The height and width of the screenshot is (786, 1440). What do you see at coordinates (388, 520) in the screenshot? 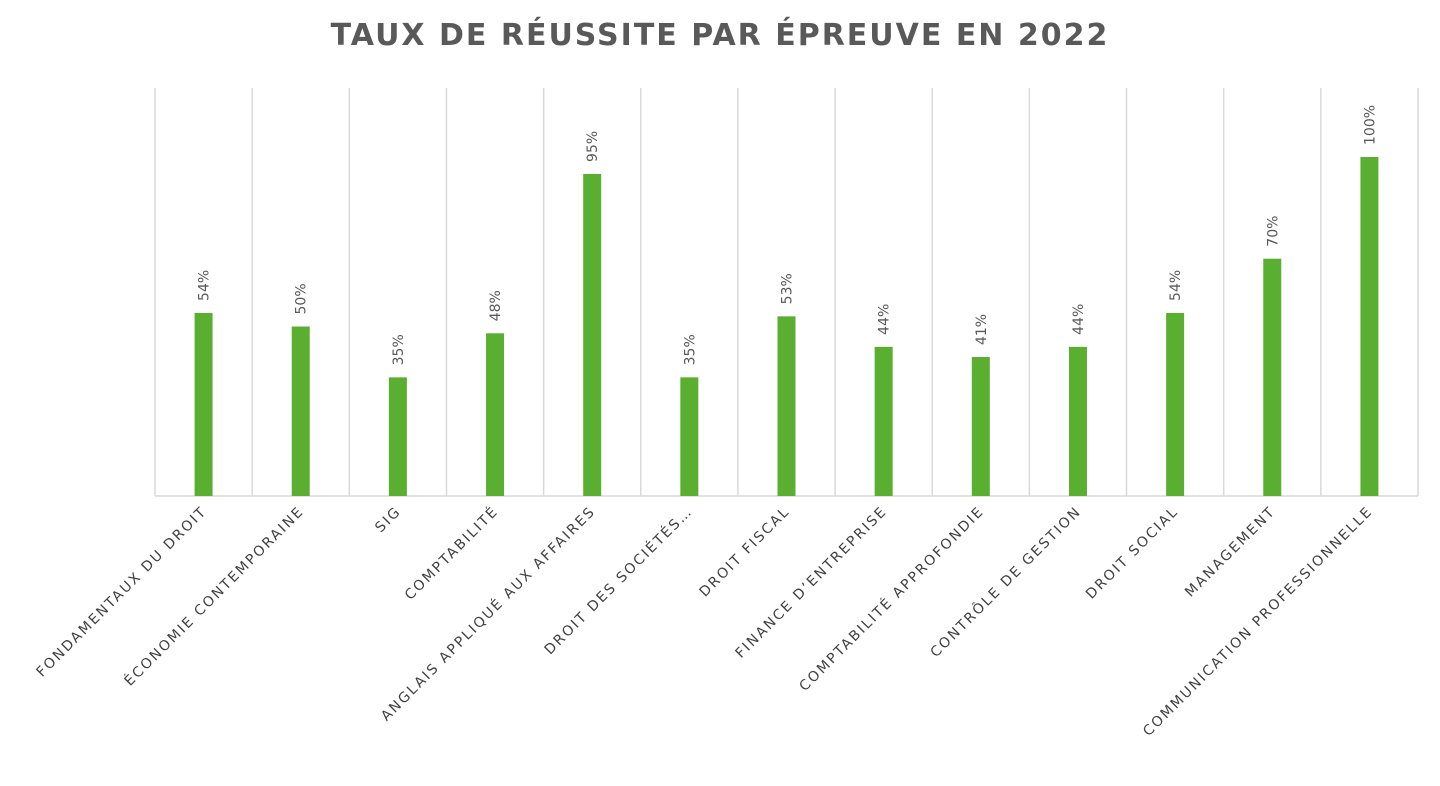
I see `category-label: SIG` at bounding box center [388, 520].